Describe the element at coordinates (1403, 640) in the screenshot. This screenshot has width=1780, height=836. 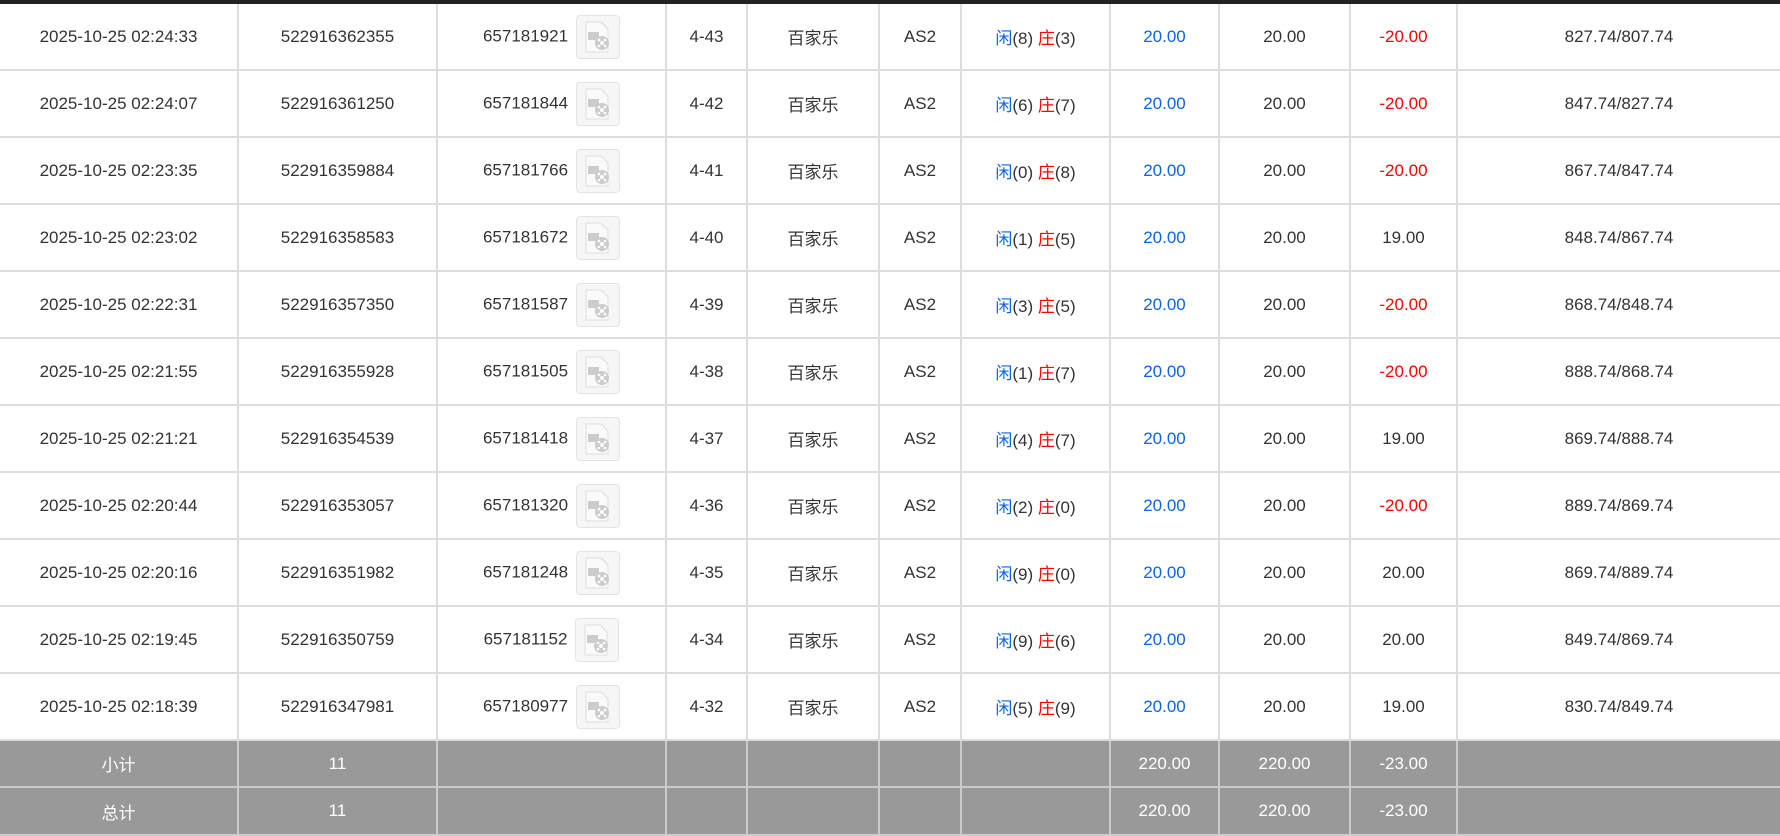
I see `win-loss: 20.00` at that location.